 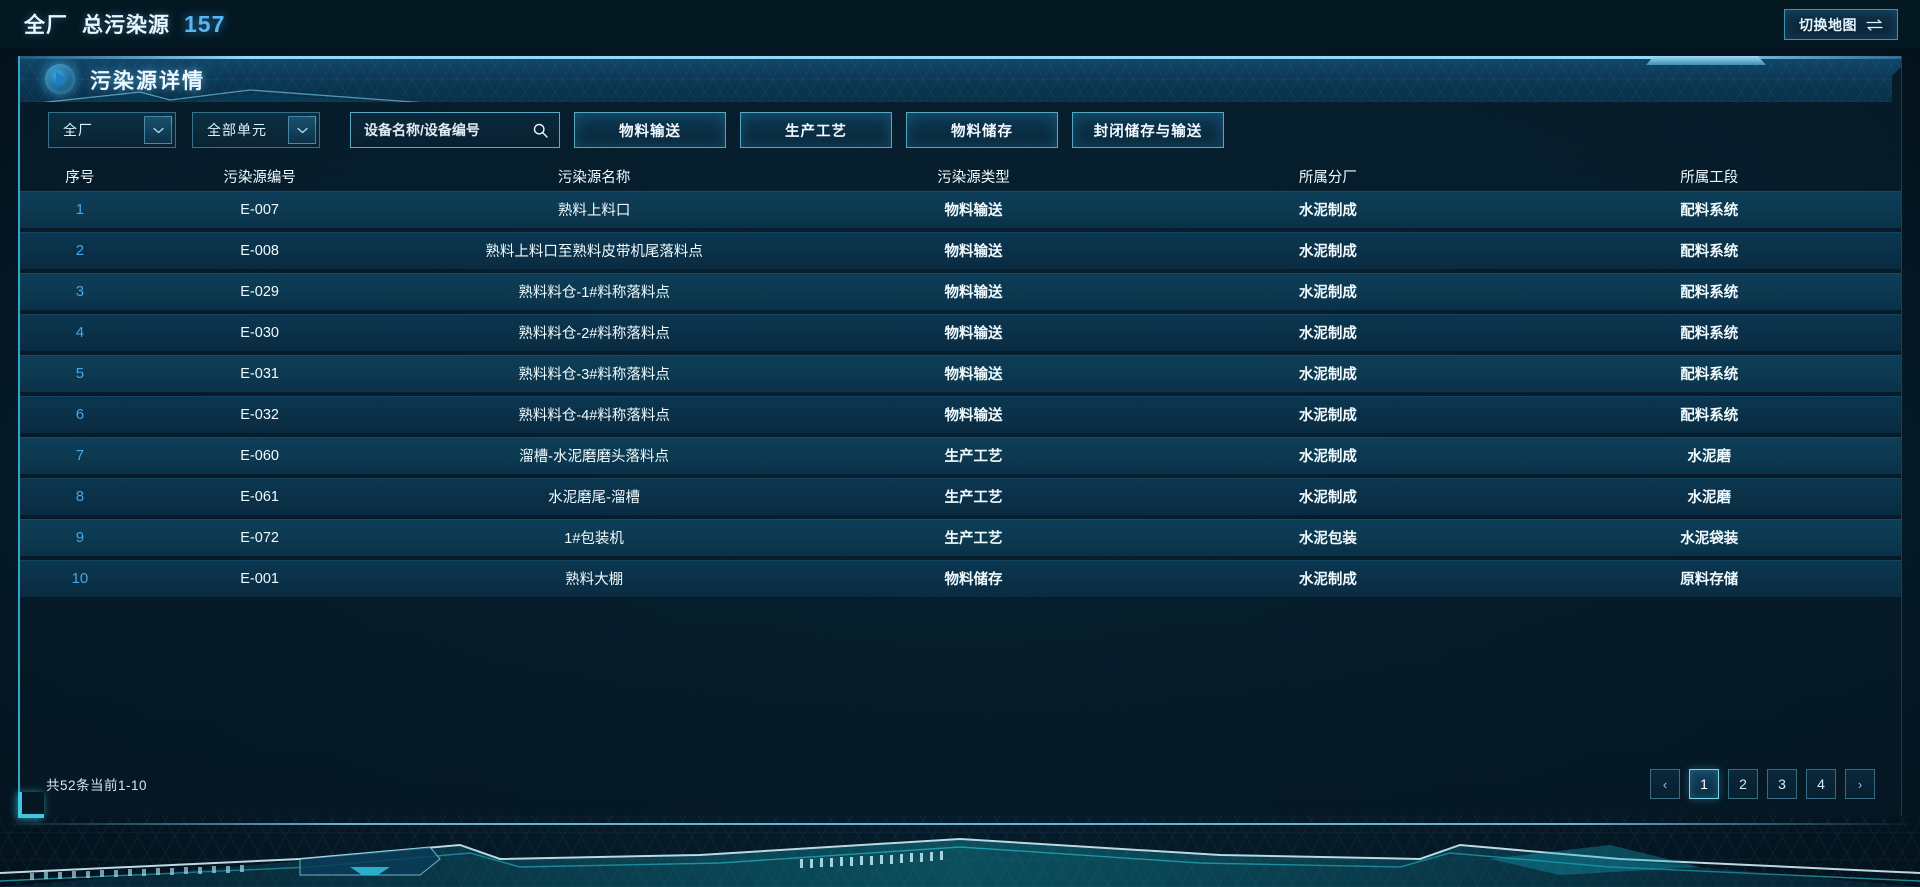 What do you see at coordinates (960, 79) in the screenshot?
I see `hexagon-pattern-decor` at bounding box center [960, 79].